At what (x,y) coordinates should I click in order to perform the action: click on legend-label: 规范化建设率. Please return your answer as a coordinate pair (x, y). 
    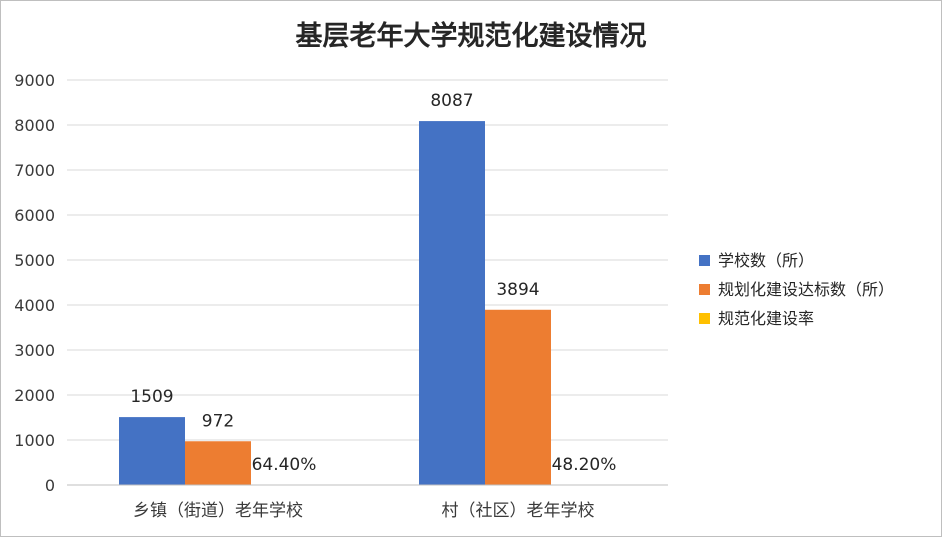
    Looking at the image, I should click on (766, 318).